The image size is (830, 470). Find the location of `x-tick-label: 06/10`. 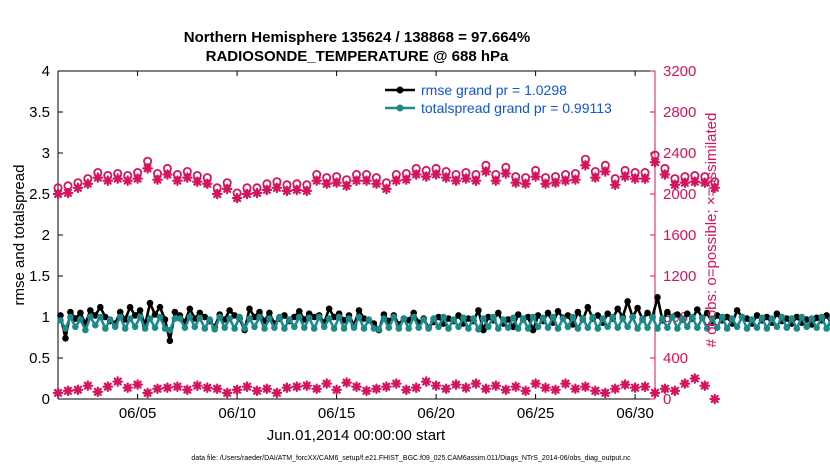

x-tick-label: 06/10 is located at coordinates (237, 413).